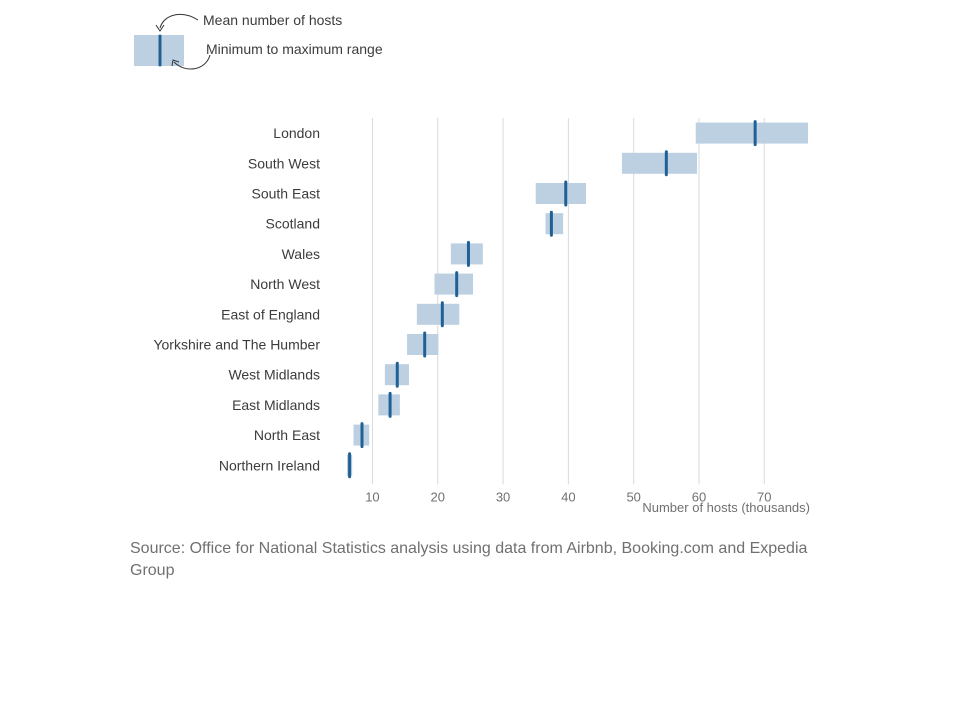  What do you see at coordinates (160, 28) in the screenshot?
I see `legend-mean-arrowhead` at bounding box center [160, 28].